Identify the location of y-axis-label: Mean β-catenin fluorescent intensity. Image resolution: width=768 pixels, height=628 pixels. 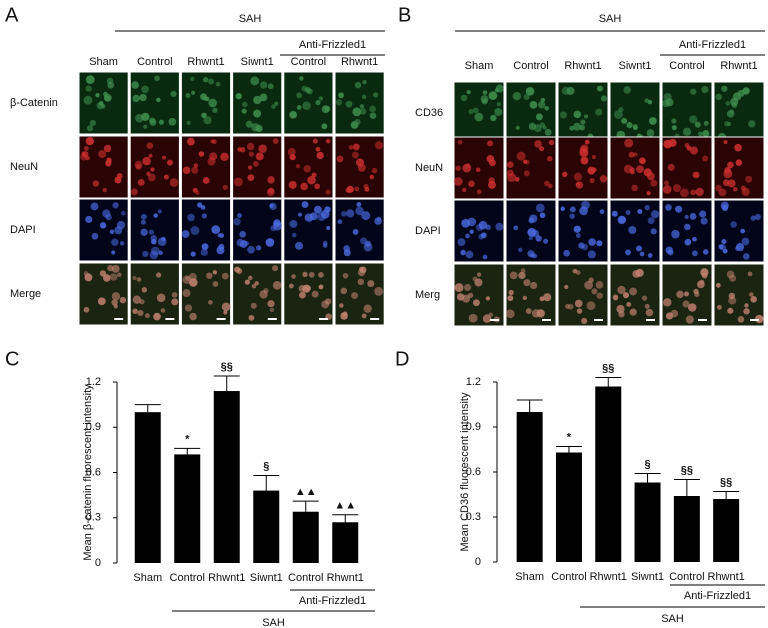
(88, 472).